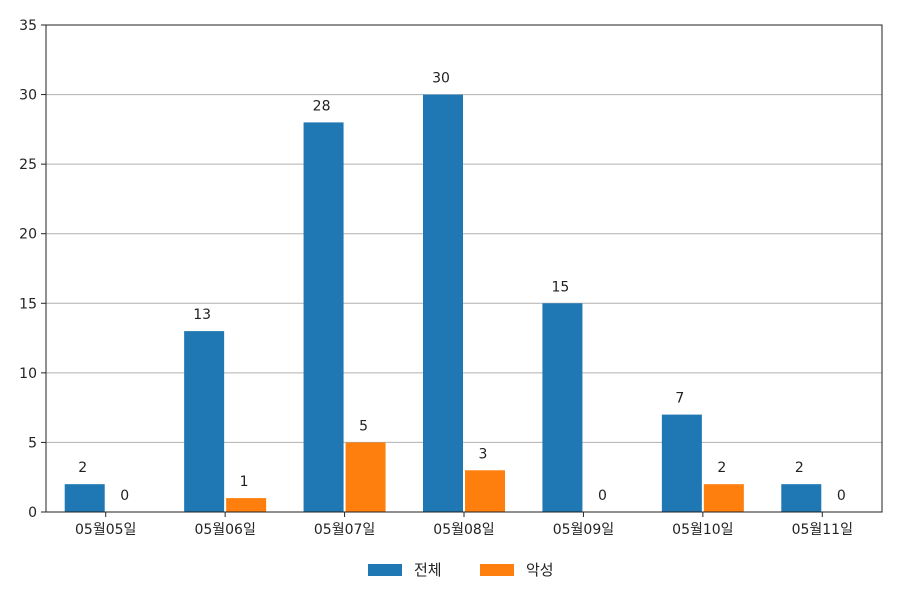 The width and height of the screenshot is (900, 604). What do you see at coordinates (679, 399) in the screenshot?
I see `data-label: 7` at bounding box center [679, 399].